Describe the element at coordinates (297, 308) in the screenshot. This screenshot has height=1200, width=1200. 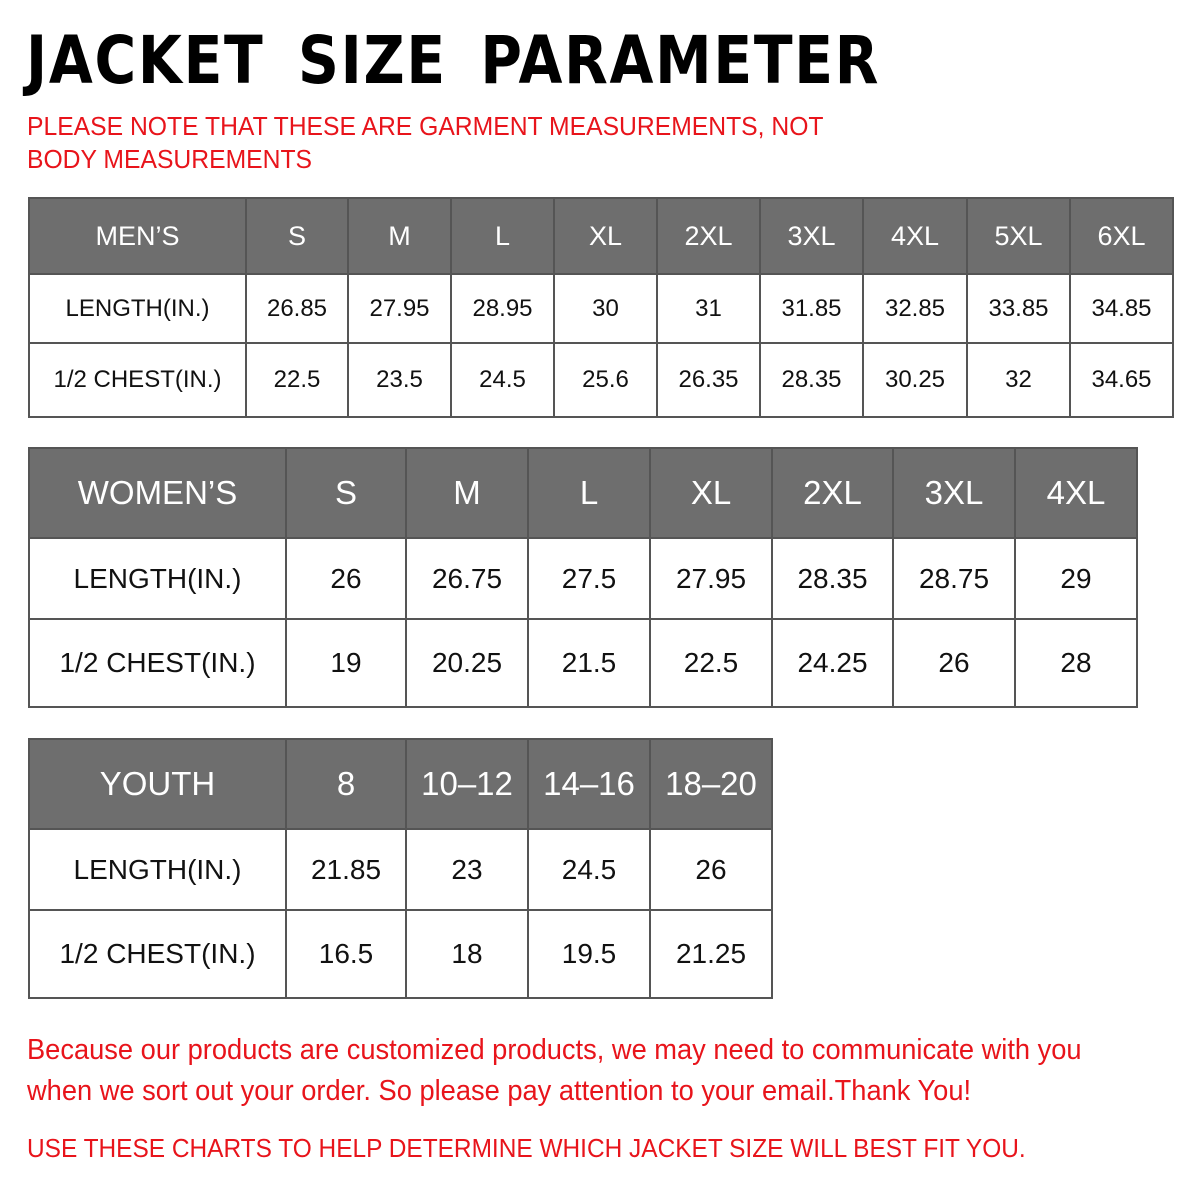
I see `measurement-cell: 26.85` at that location.